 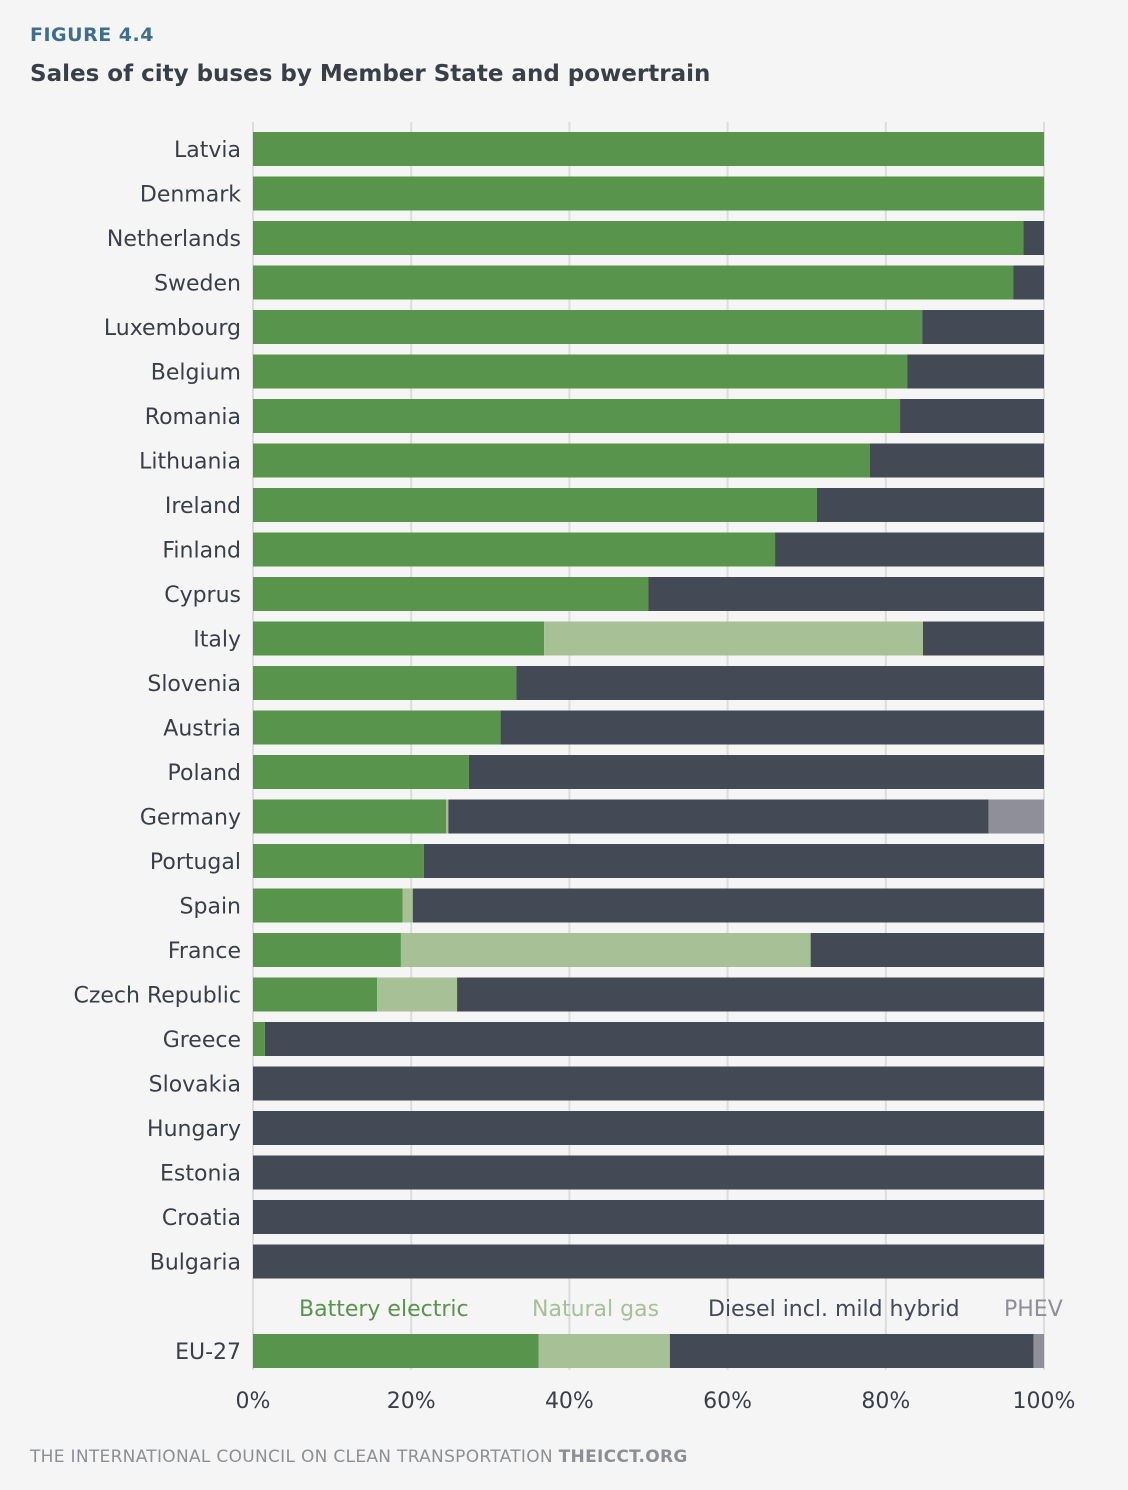 I want to click on legend-item: PHEV, so click(x=1033, y=1309).